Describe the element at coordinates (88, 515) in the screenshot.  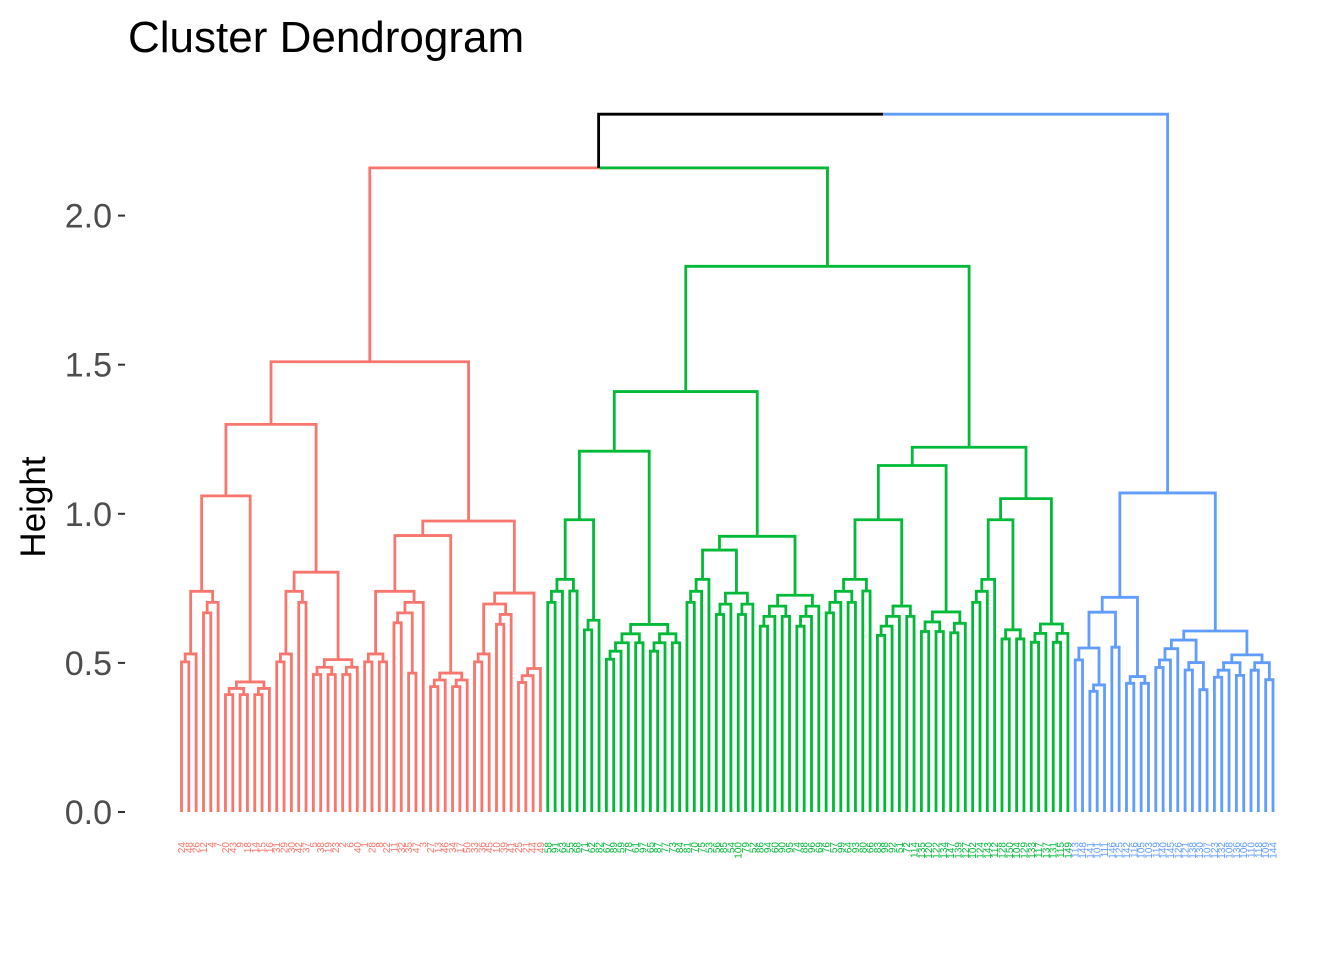
I see `y-tick-label: 1.0` at that location.